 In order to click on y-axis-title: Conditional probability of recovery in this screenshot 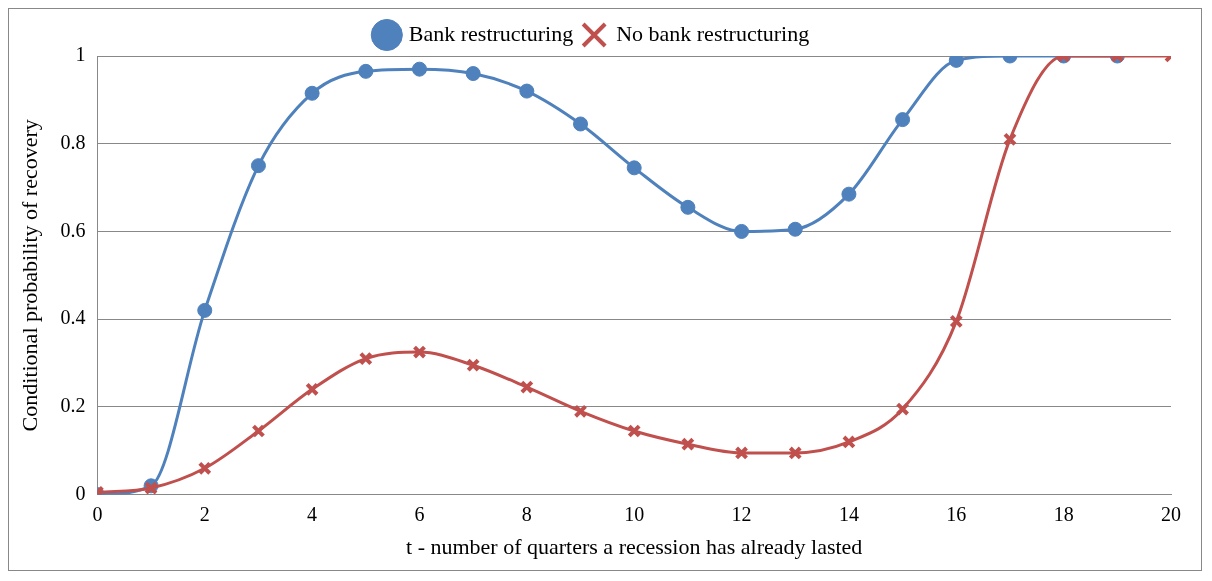, I will do `click(29, 275)`.